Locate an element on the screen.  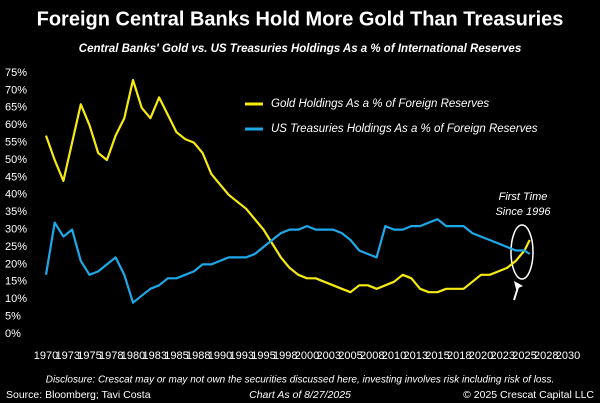
y-tick-label: 50% is located at coordinates (16, 160).